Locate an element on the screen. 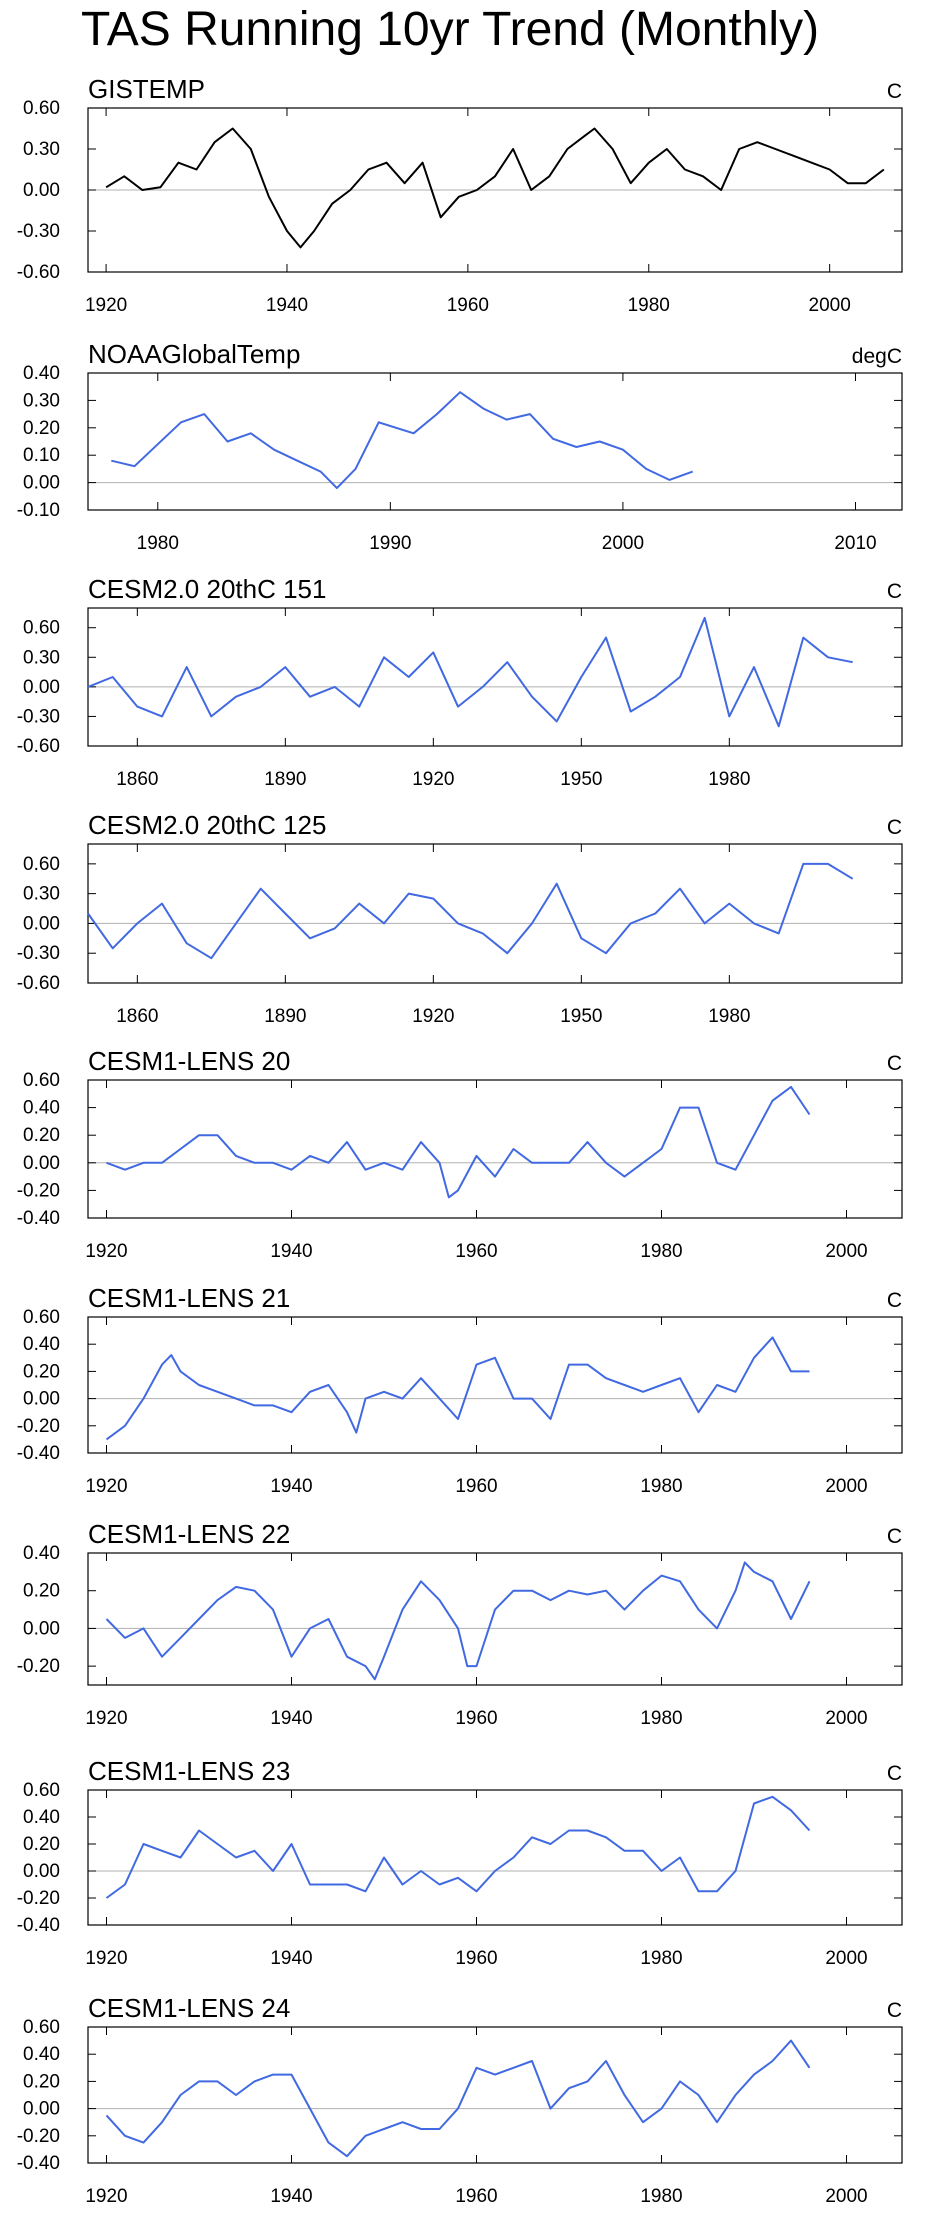 The image size is (928, 2219). panel-5-series-line is located at coordinates (458, 1142).